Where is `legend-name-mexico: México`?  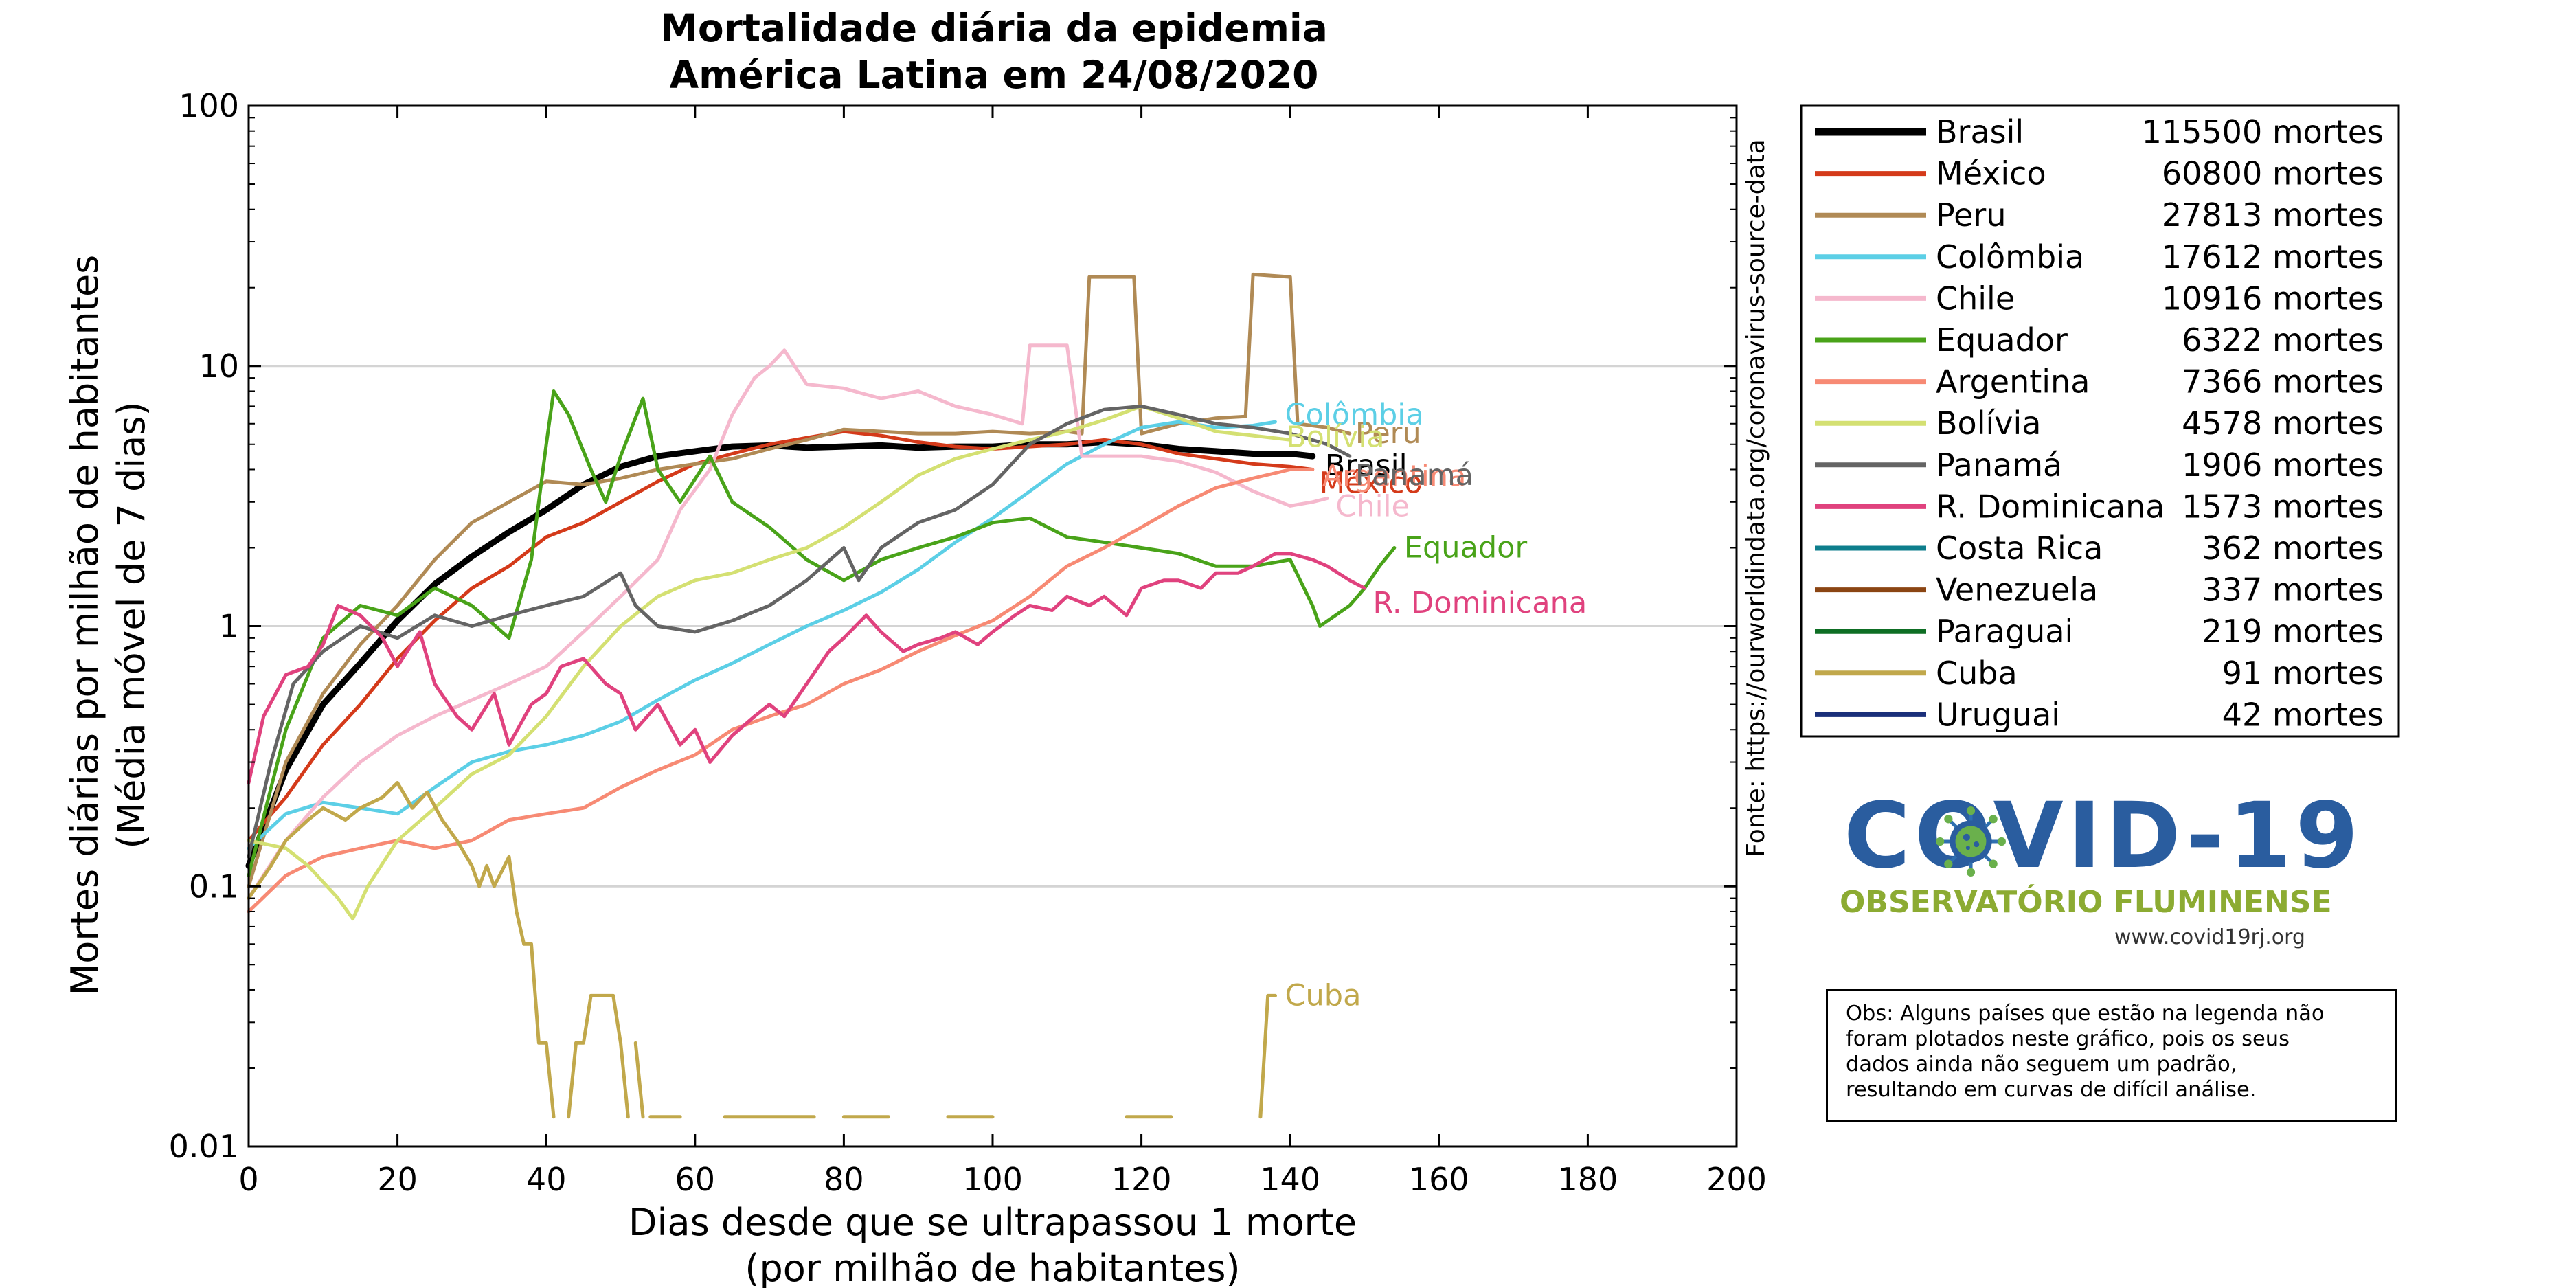 legend-name-mexico: México is located at coordinates (1991, 173).